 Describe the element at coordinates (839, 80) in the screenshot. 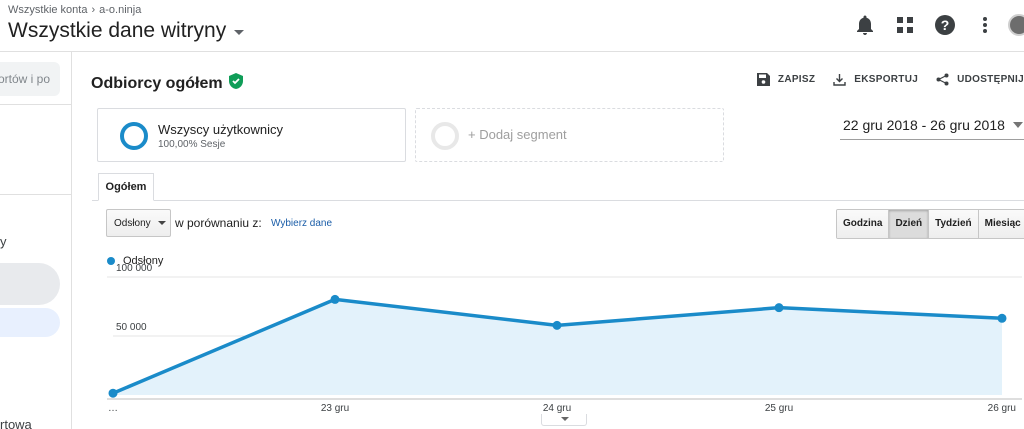

I see `download-icon` at that location.